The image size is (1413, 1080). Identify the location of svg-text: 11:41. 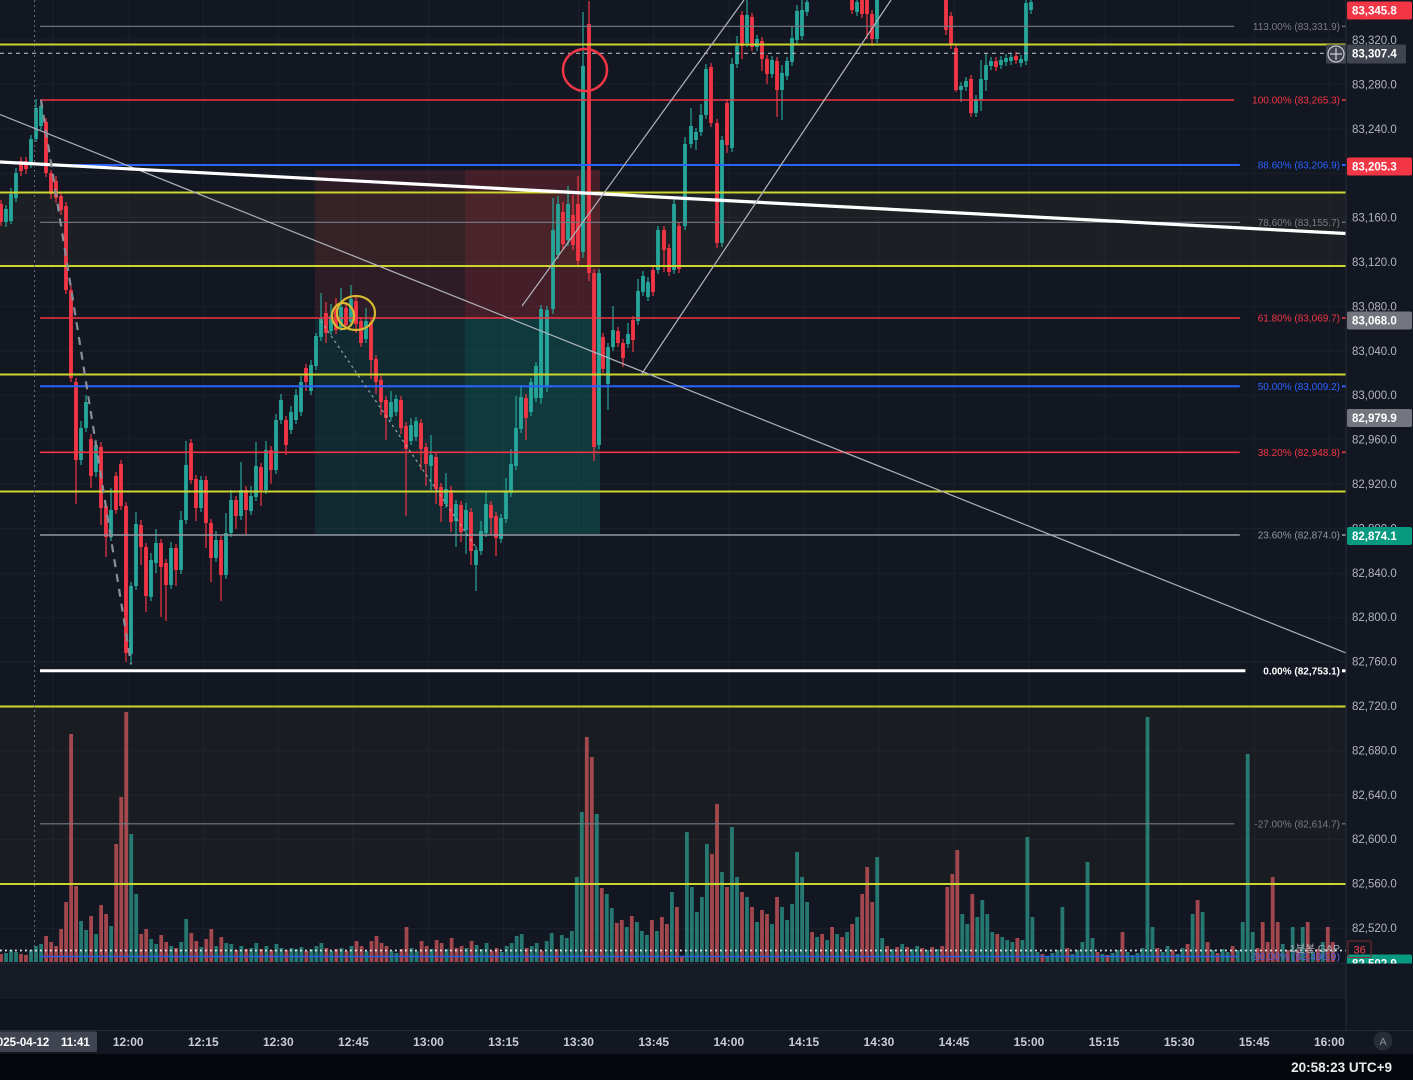
(75, 1043).